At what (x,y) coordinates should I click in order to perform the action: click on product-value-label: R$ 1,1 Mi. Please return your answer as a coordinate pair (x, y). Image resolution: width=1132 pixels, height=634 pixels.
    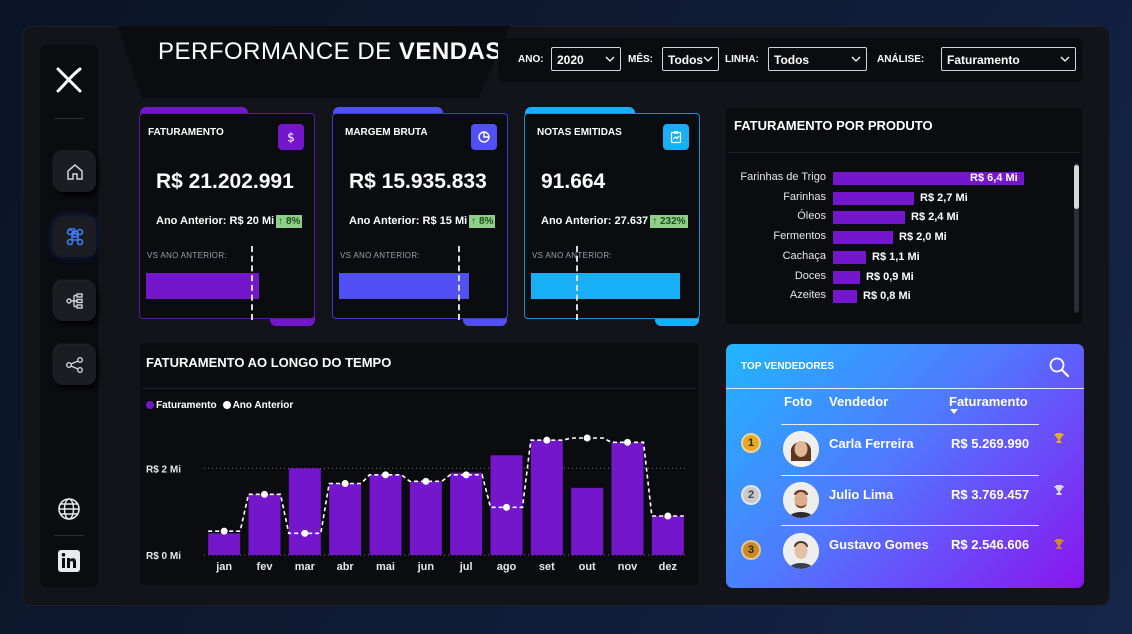
    Looking at the image, I should click on (896, 256).